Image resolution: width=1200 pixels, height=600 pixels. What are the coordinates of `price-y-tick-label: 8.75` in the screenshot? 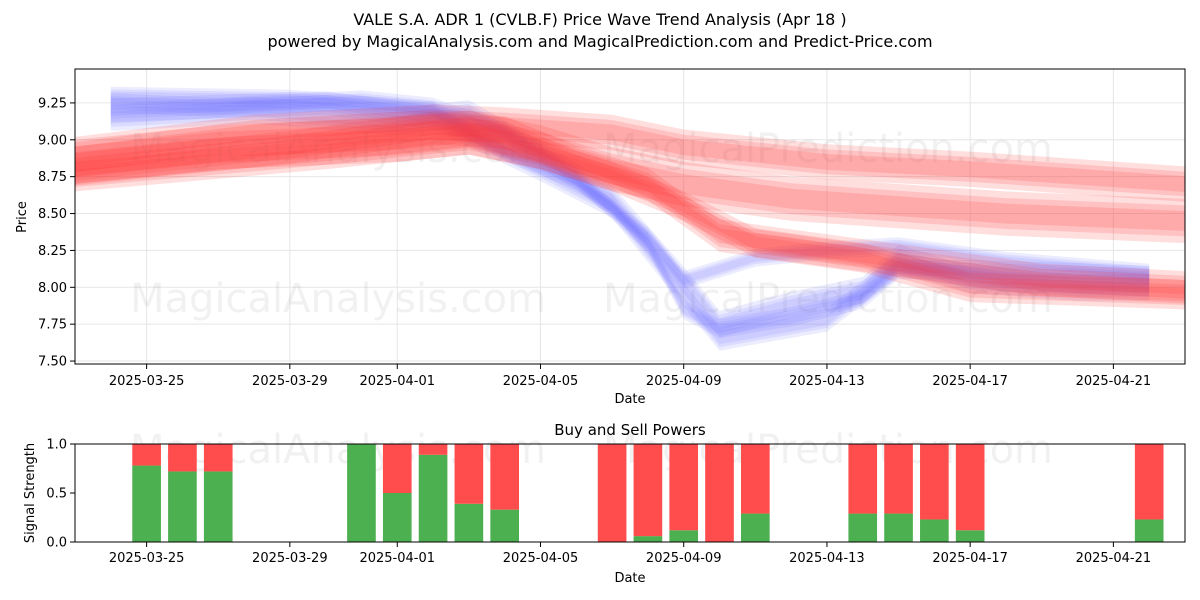 It's located at (52, 177).